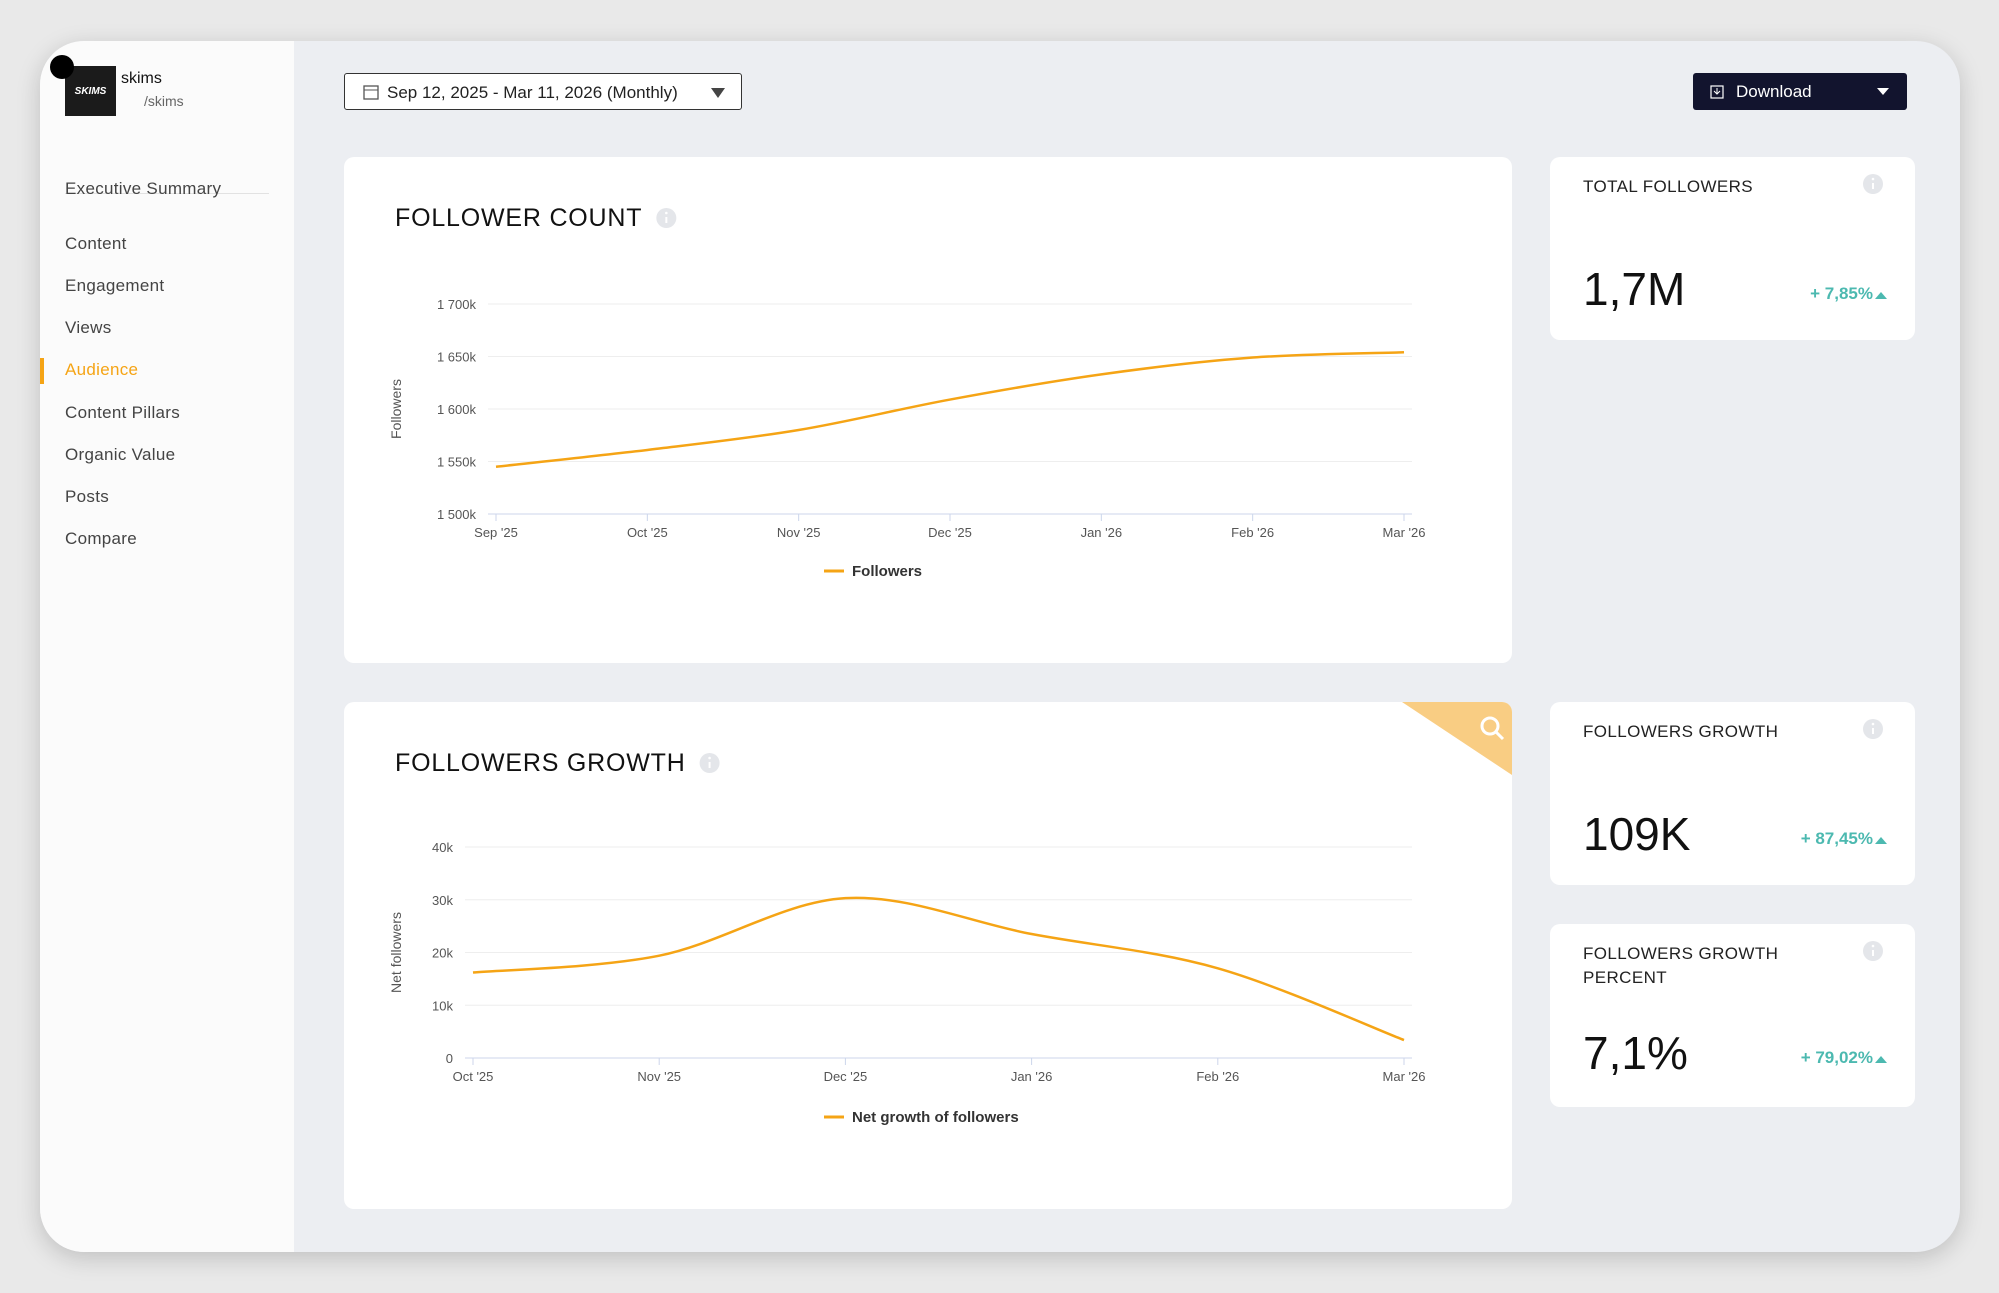 The image size is (1999, 1293). Describe the element at coordinates (457, 409) in the screenshot. I see `y-tick-label: 1 600k` at that location.